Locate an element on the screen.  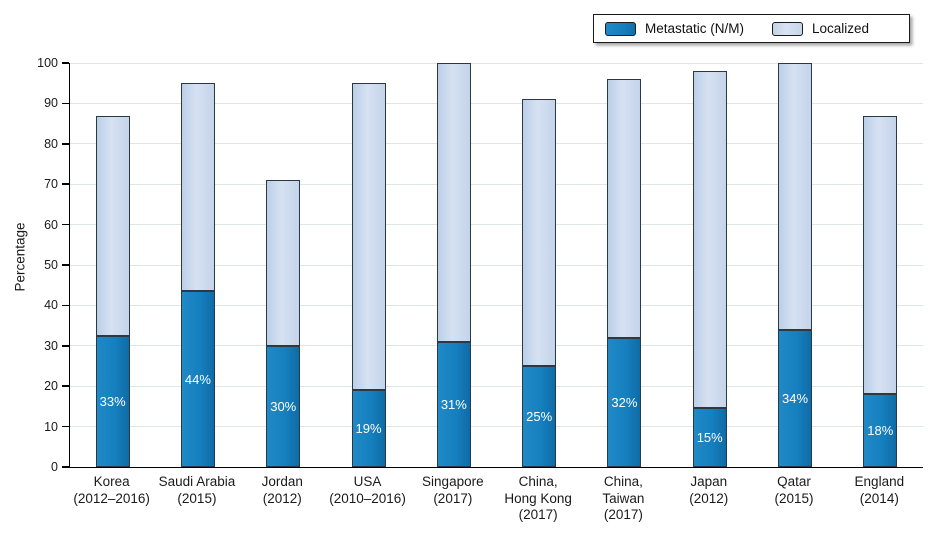
y-tick-label: 20 is located at coordinates (51, 386).